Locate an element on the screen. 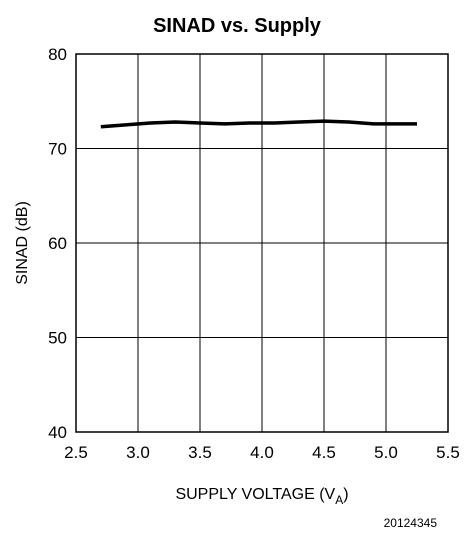 The width and height of the screenshot is (470, 535). y-tick-label: 60 is located at coordinates (57, 243).